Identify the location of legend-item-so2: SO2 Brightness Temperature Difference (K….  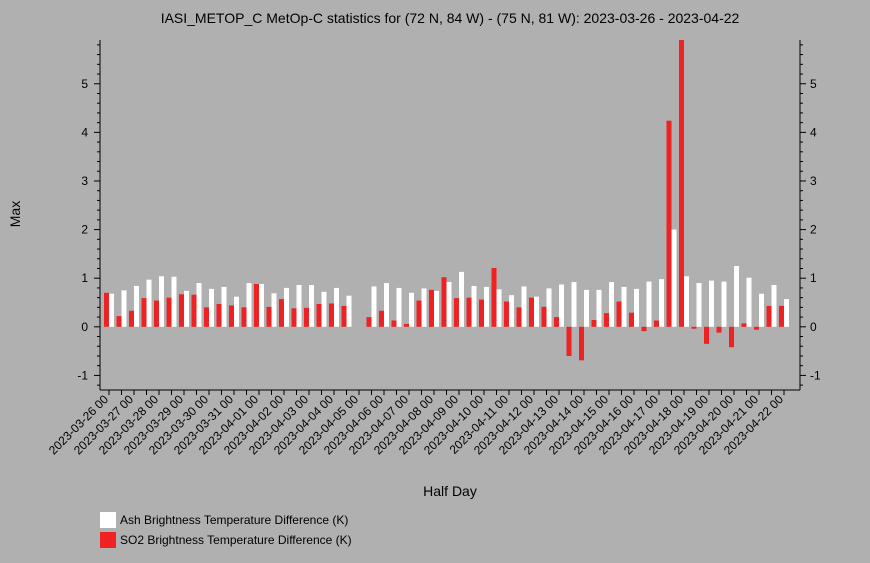
(226, 540).